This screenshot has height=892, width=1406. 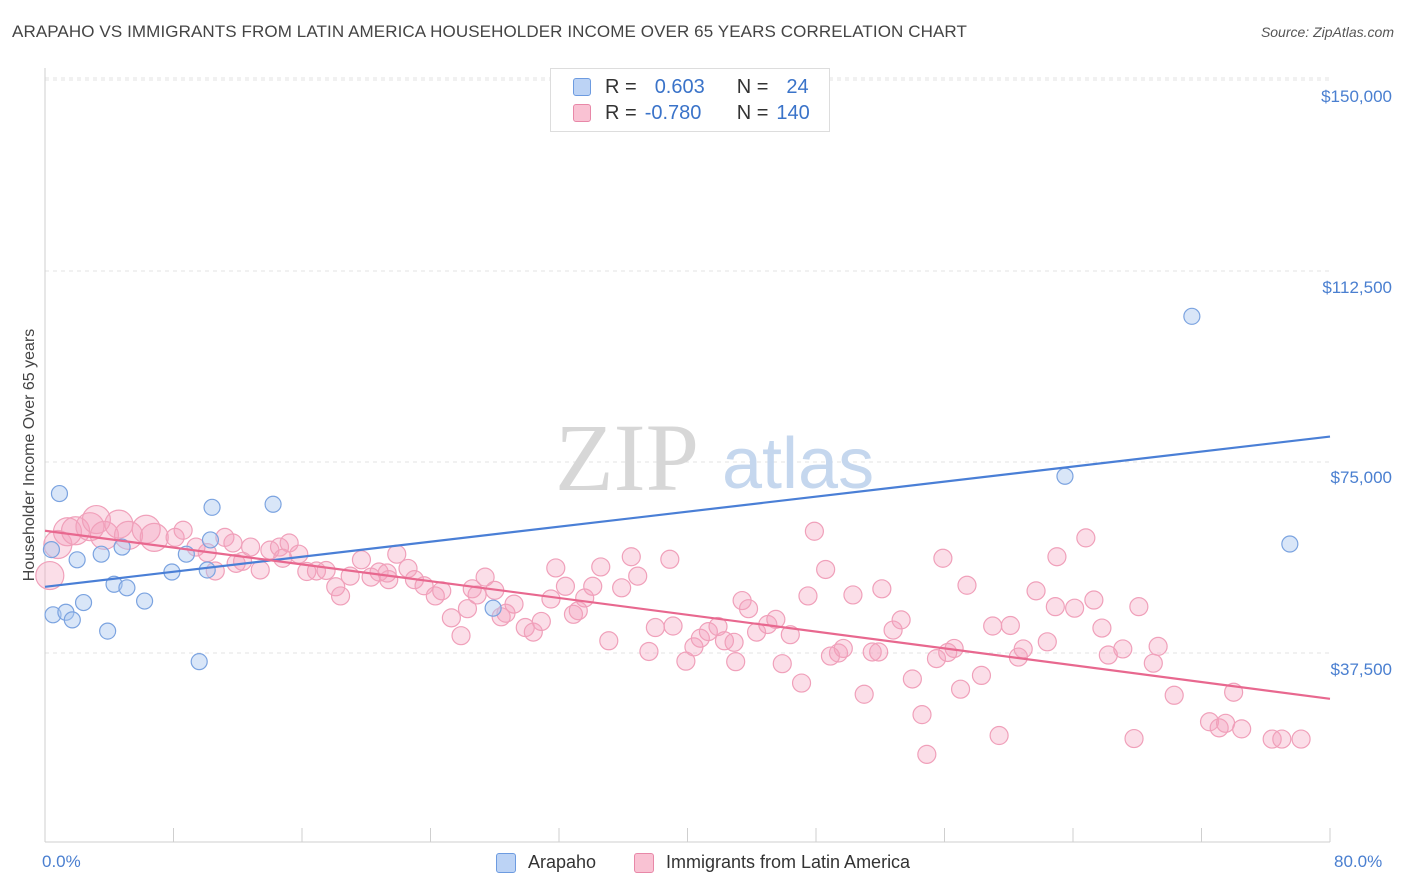 What do you see at coordinates (691, 113) in the screenshot?
I see `legend-row-immigrants: R = -0.780 N = 140` at bounding box center [691, 113].